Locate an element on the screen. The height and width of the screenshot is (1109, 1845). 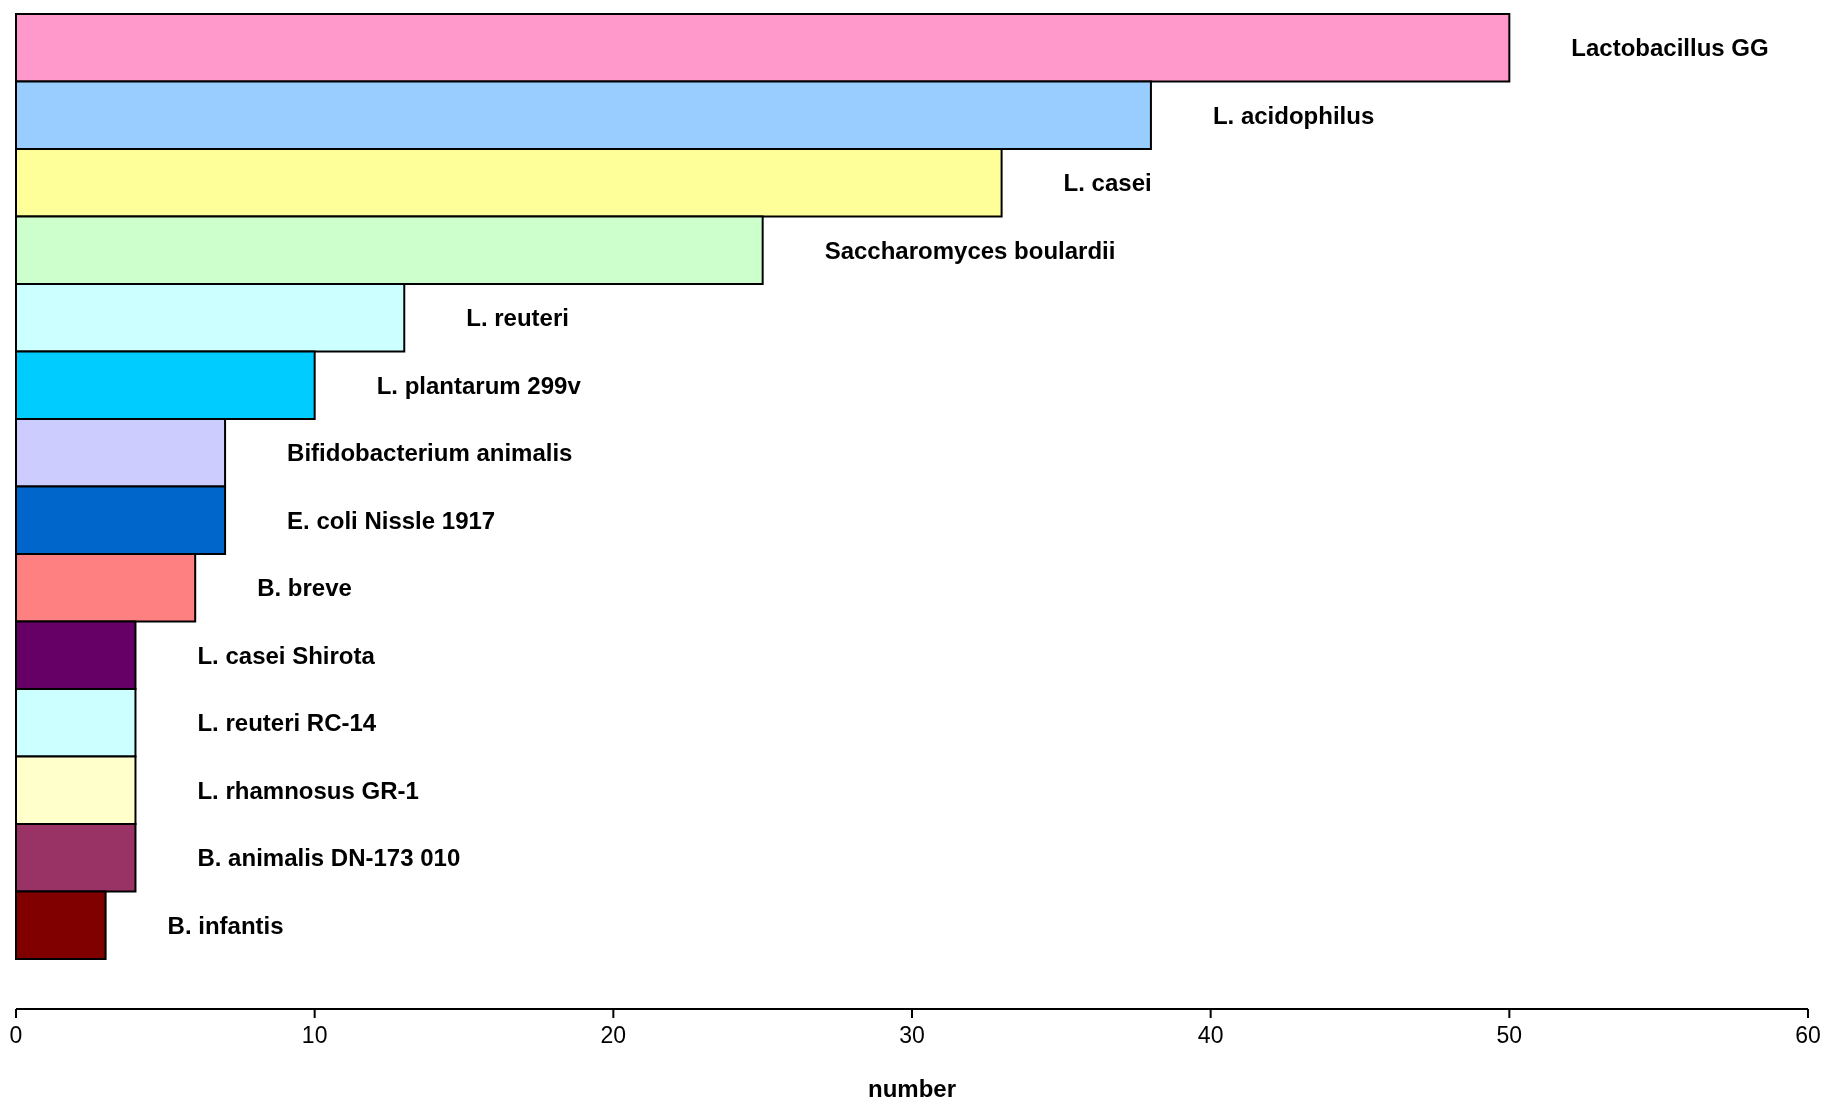
y-tick-label: L. rhamnosus GR-1 is located at coordinates (308, 790).